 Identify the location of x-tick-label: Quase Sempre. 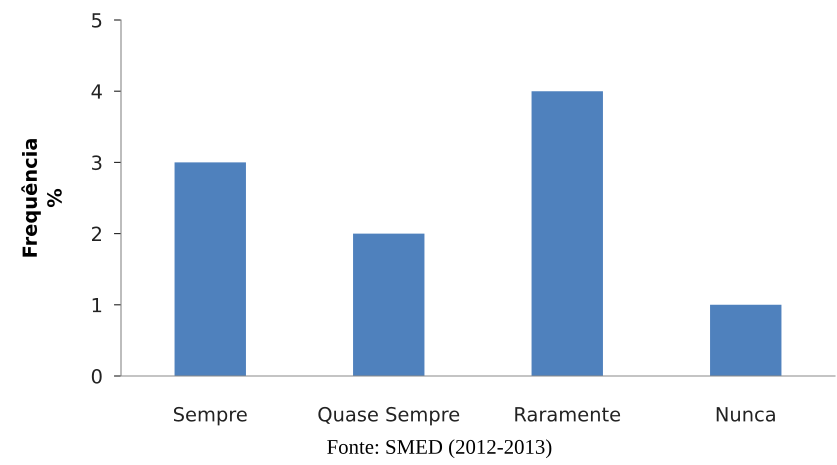
(389, 416).